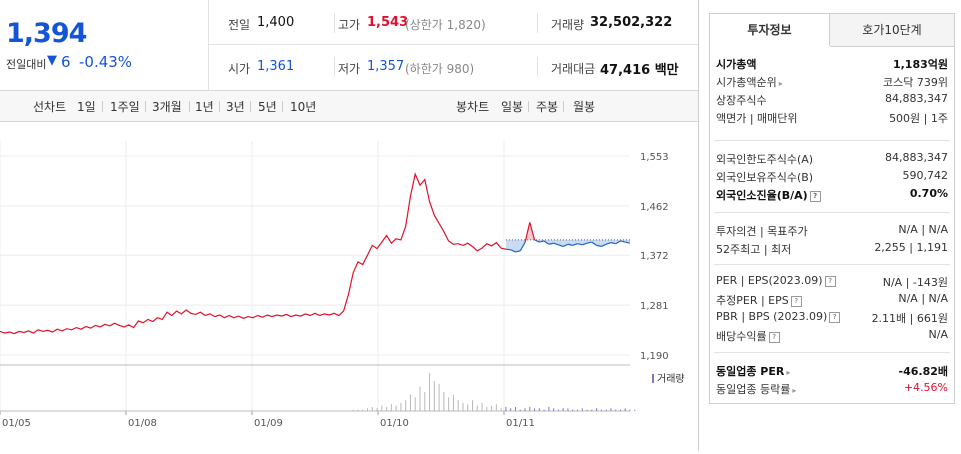 This screenshot has height=454, width=961. Describe the element at coordinates (832, 81) in the screenshot. I see `info-row: 시가총액순위 ▸ 코스닥 739위` at that location.